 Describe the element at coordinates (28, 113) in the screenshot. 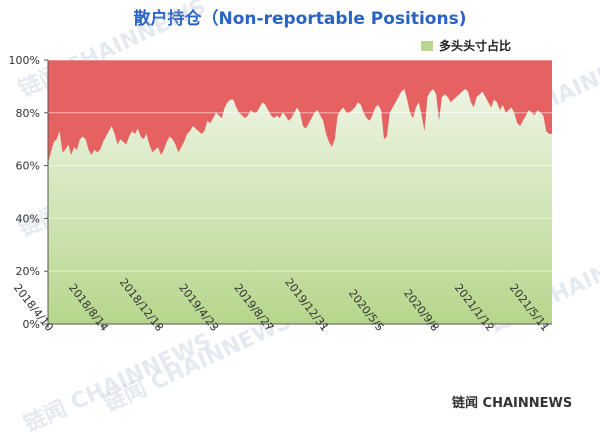

I see `y-tick-label: 80%` at that location.